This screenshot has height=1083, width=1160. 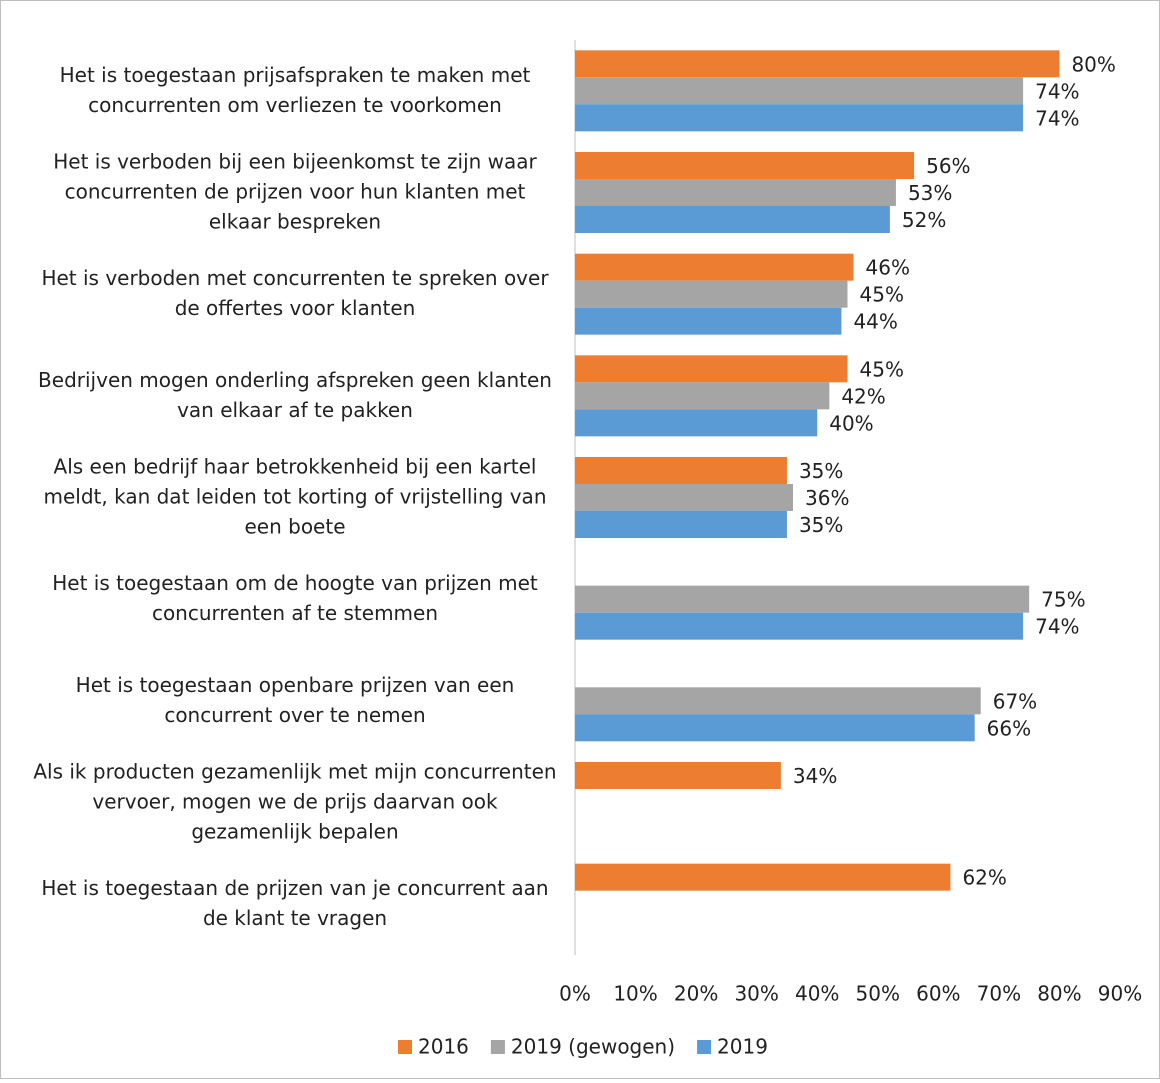 What do you see at coordinates (1120, 994) in the screenshot?
I see `x-tick-label: 90%` at bounding box center [1120, 994].